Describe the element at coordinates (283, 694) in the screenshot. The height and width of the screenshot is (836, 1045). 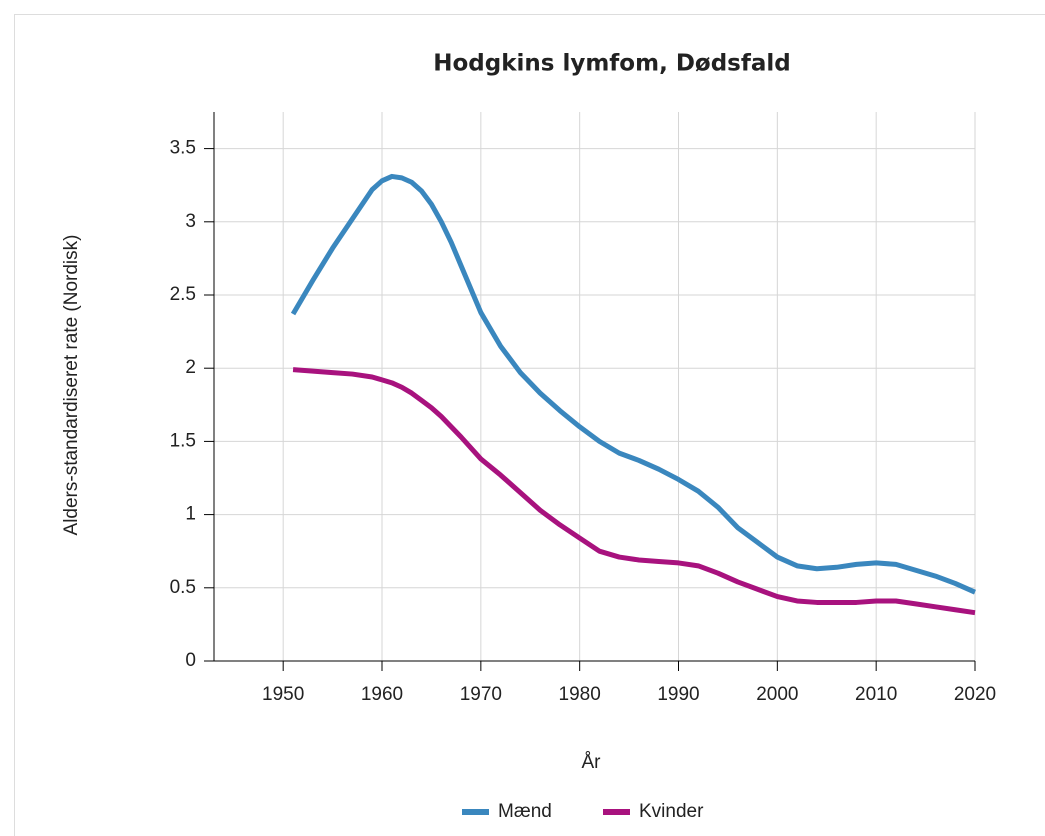
I see `x-tick-label: 1950` at that location.